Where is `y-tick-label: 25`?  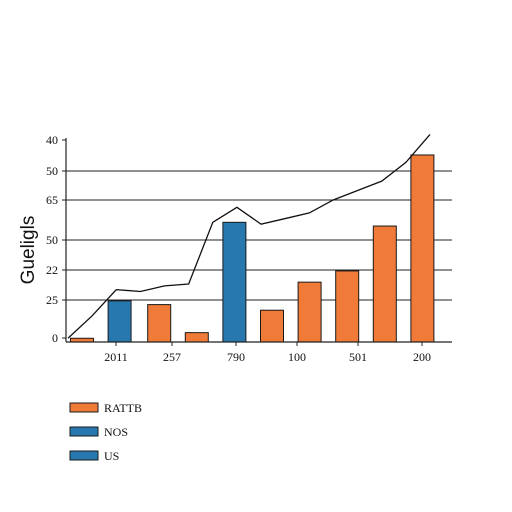 y-tick-label: 25 is located at coordinates (52, 300).